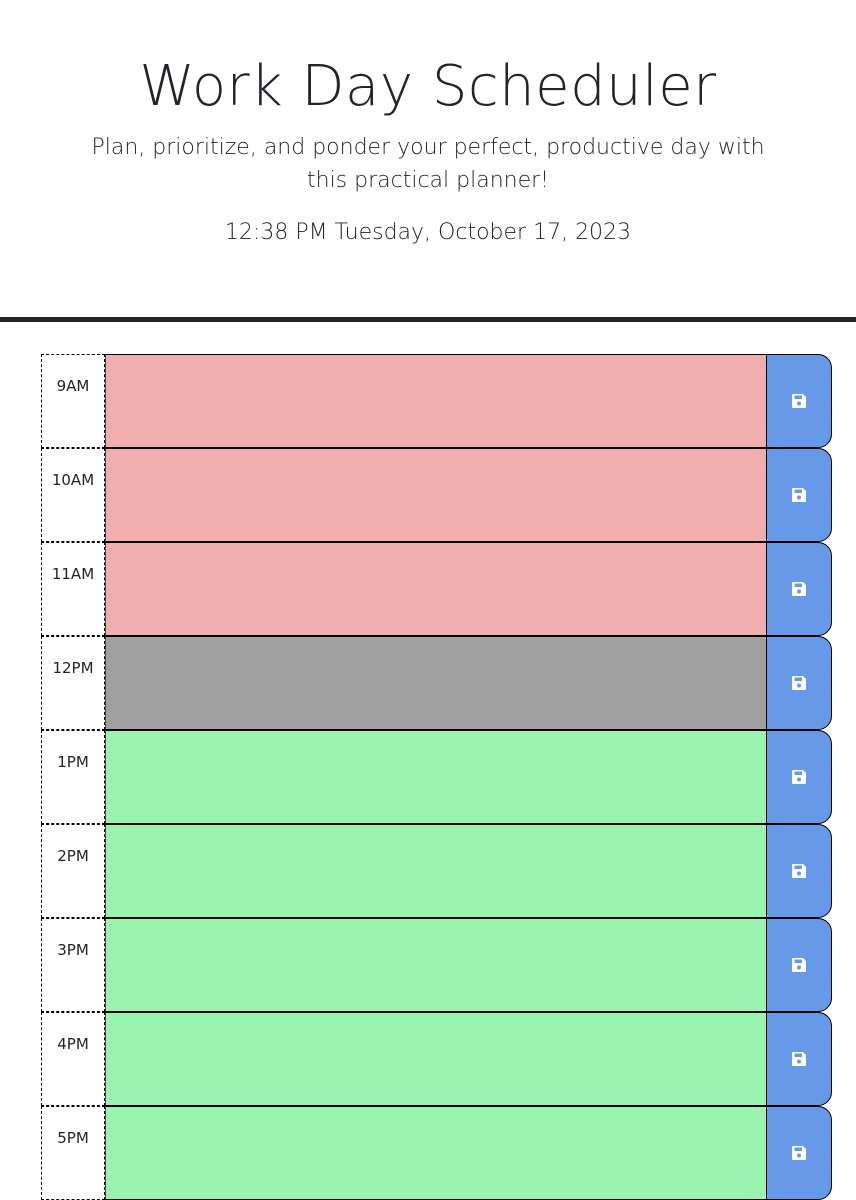 The image size is (856, 1200). Describe the element at coordinates (73, 495) in the screenshot. I see `hour-label: 10AM` at that location.